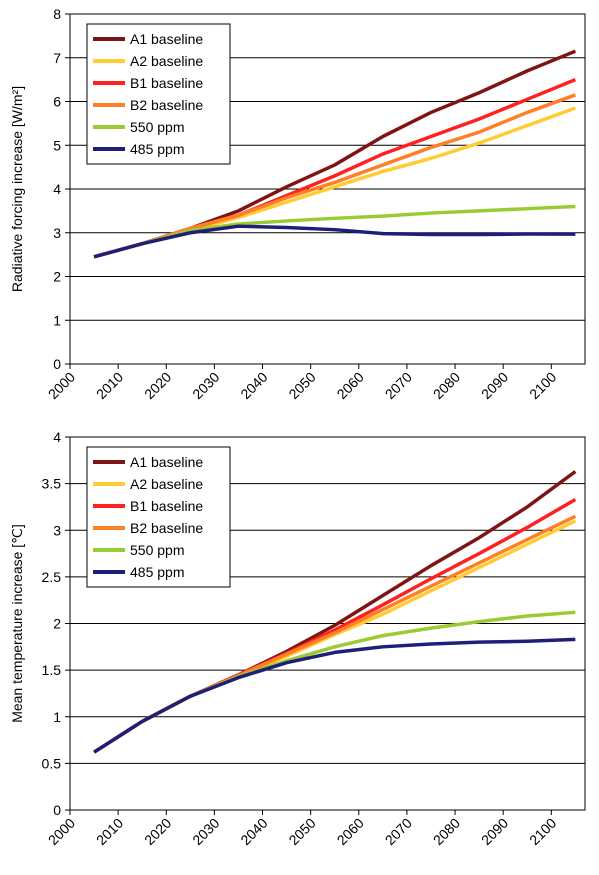 The height and width of the screenshot is (875, 599). What do you see at coordinates (57, 145) in the screenshot?
I see `y-tick-label: 5` at bounding box center [57, 145].